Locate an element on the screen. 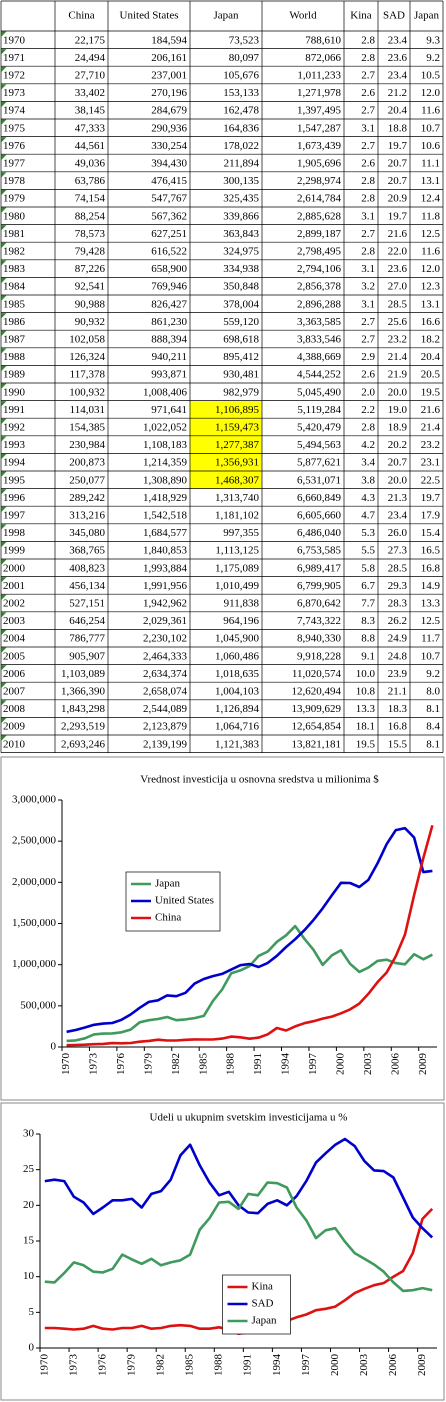 This screenshot has height=1402, width=446. series-line is located at coordinates (239, 1188).